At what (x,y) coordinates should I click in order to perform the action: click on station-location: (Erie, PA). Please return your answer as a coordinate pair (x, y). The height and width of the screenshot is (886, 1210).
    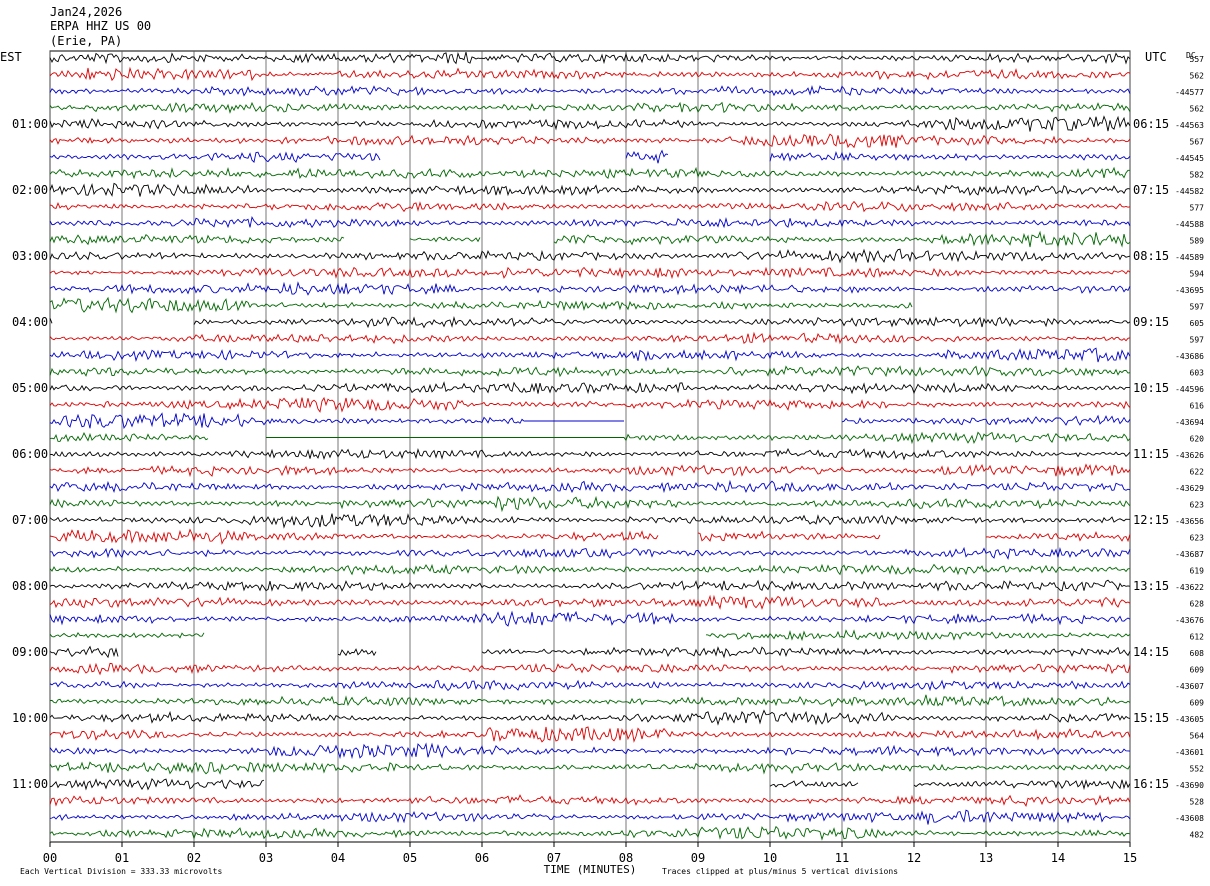
    Looking at the image, I should click on (86, 41).